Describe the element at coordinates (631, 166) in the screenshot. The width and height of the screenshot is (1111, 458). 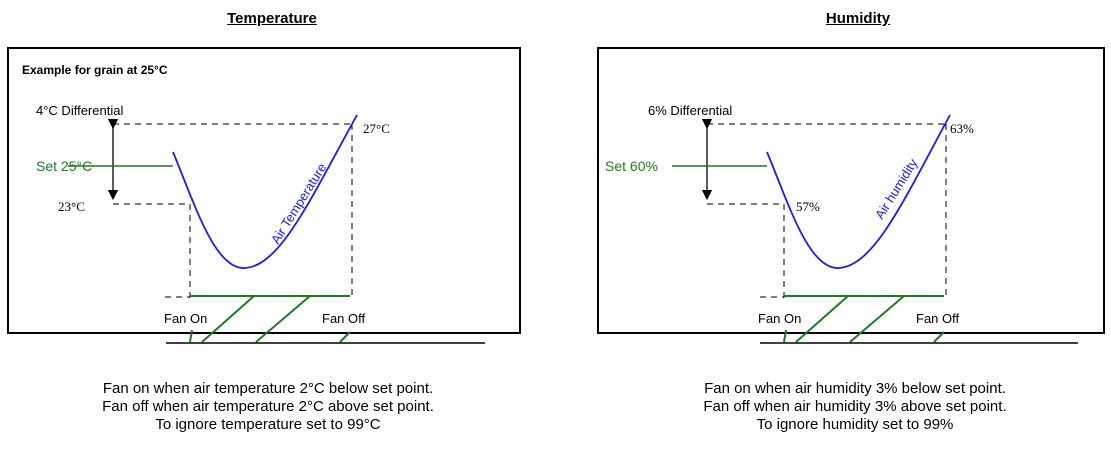
I see `set-point-label: Set 60%` at that location.